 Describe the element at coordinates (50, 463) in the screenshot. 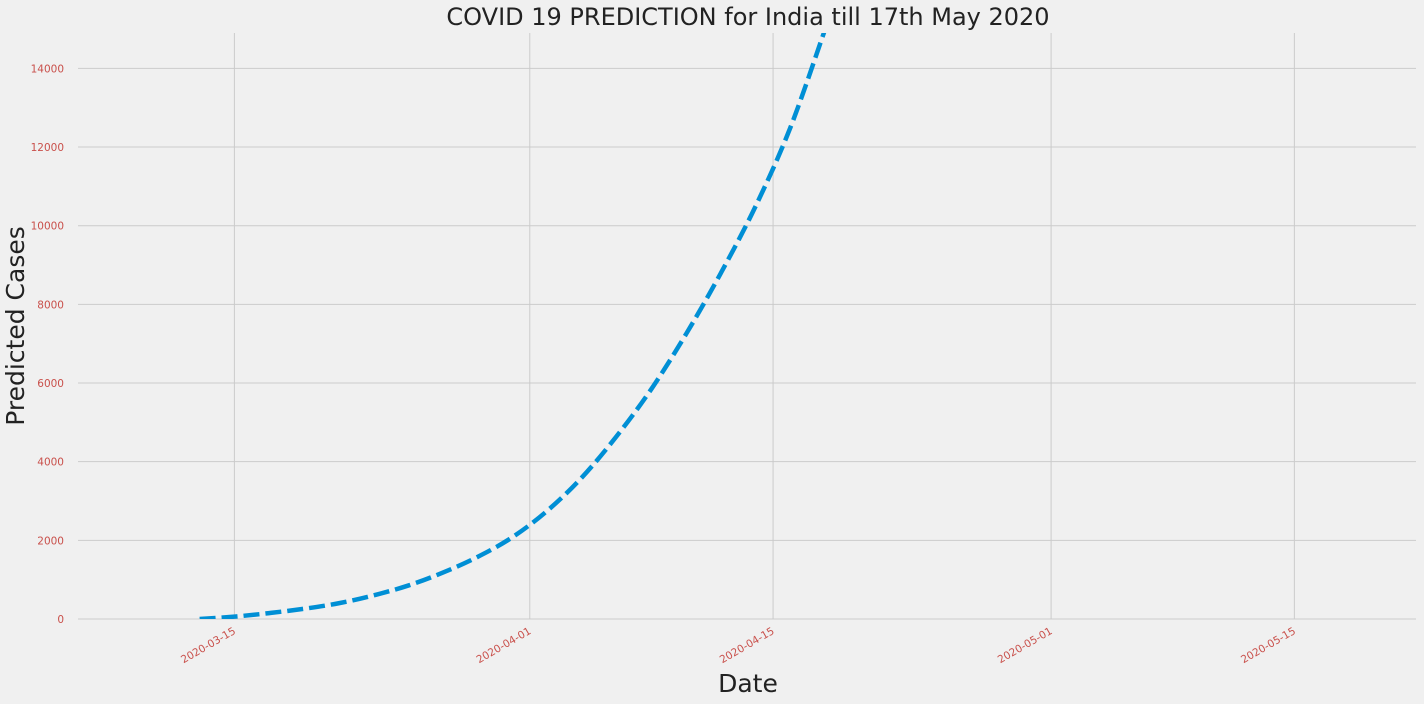

I see `y-tick-label: 4000` at that location.